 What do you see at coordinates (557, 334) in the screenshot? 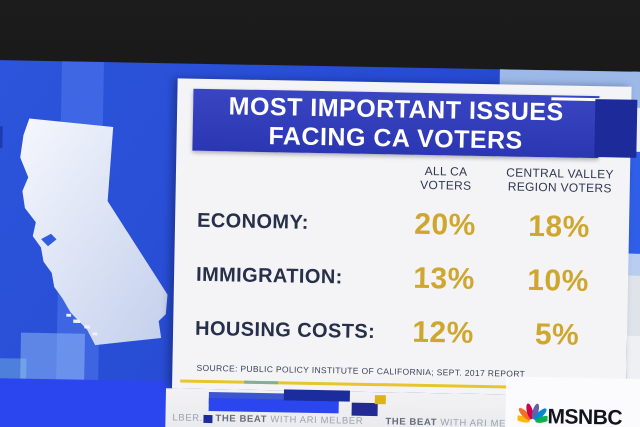
I see `value-central-valley: 5%` at bounding box center [557, 334].